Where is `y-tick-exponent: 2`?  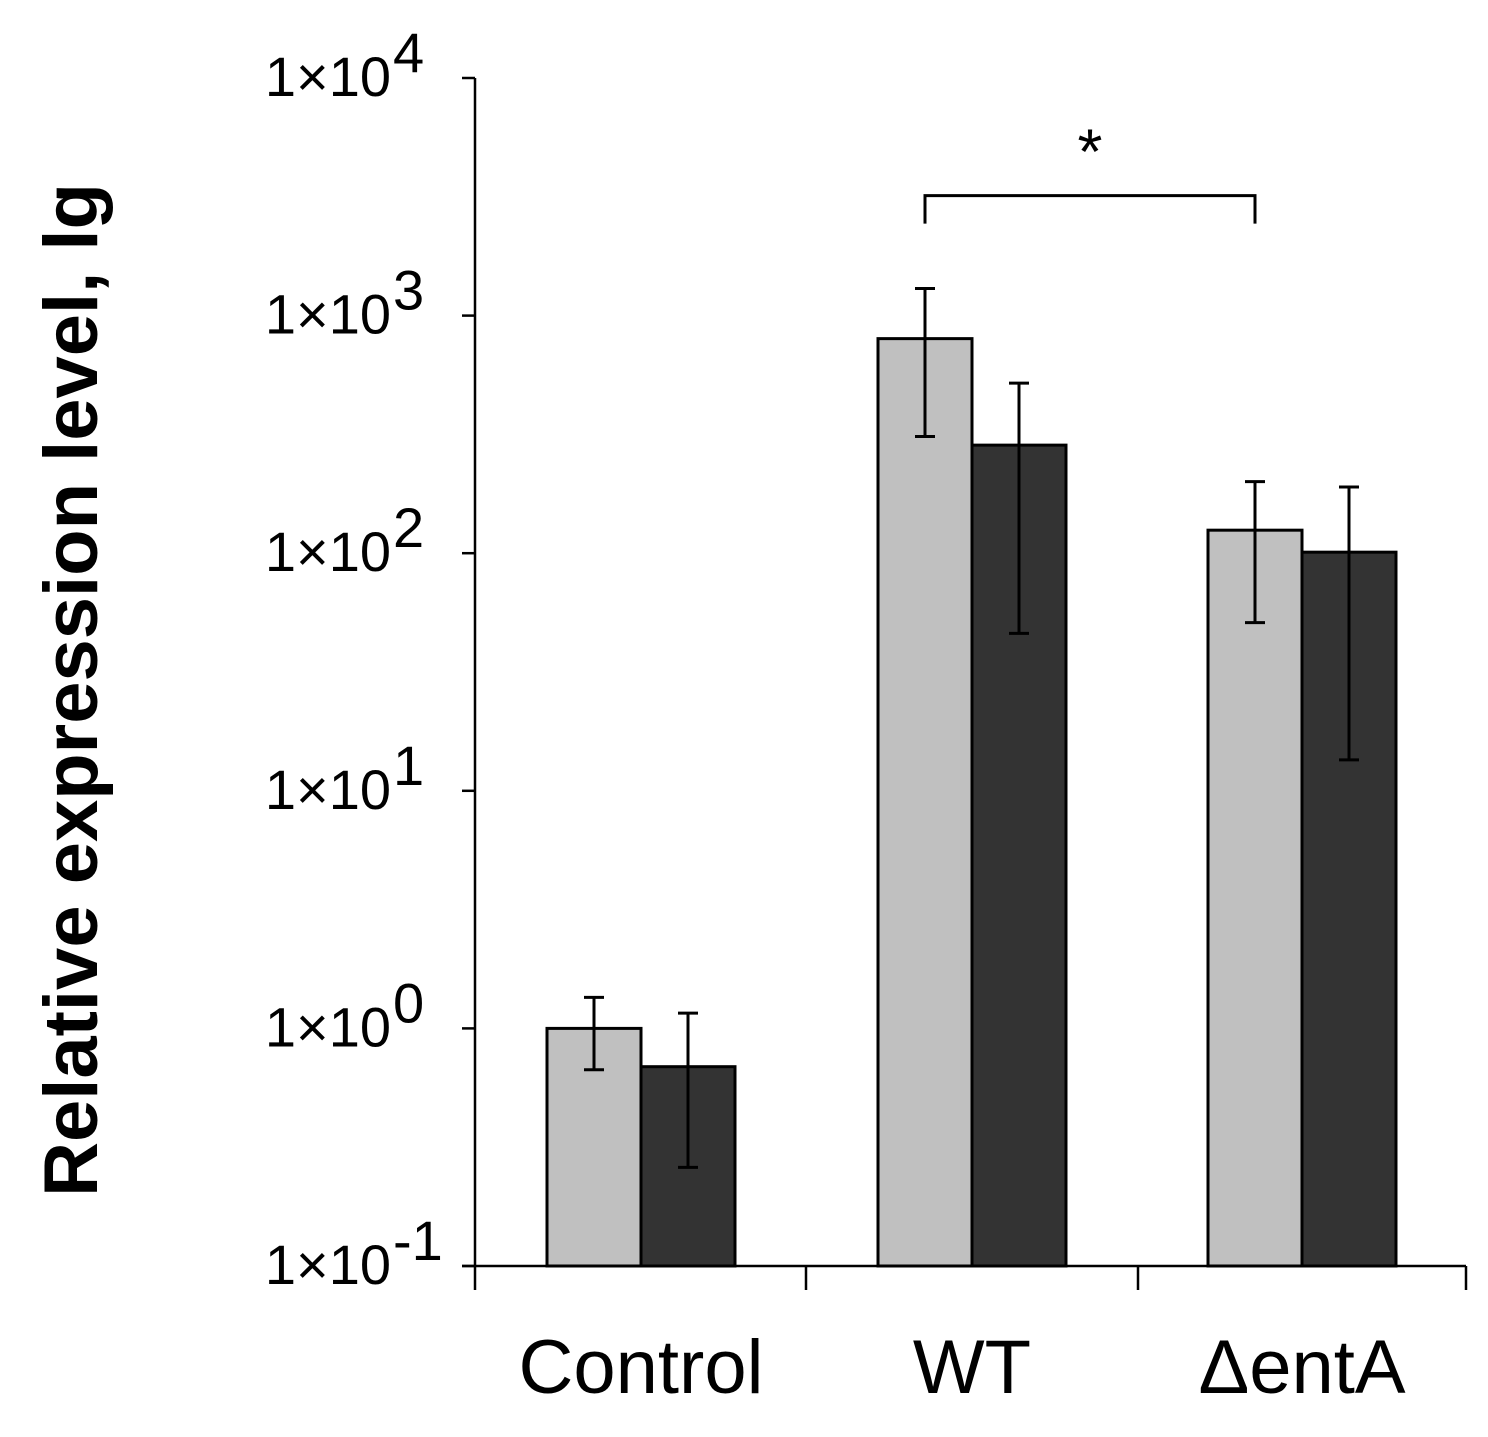 y-tick-exponent: 2 is located at coordinates (408, 527).